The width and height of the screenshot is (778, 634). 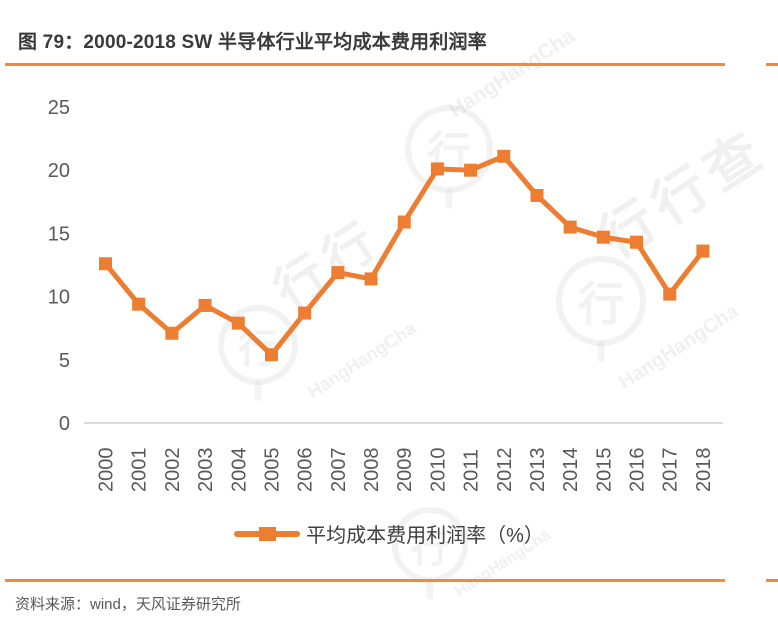 What do you see at coordinates (206, 470) in the screenshot?
I see `x-axis-tick-label: 2003` at bounding box center [206, 470].